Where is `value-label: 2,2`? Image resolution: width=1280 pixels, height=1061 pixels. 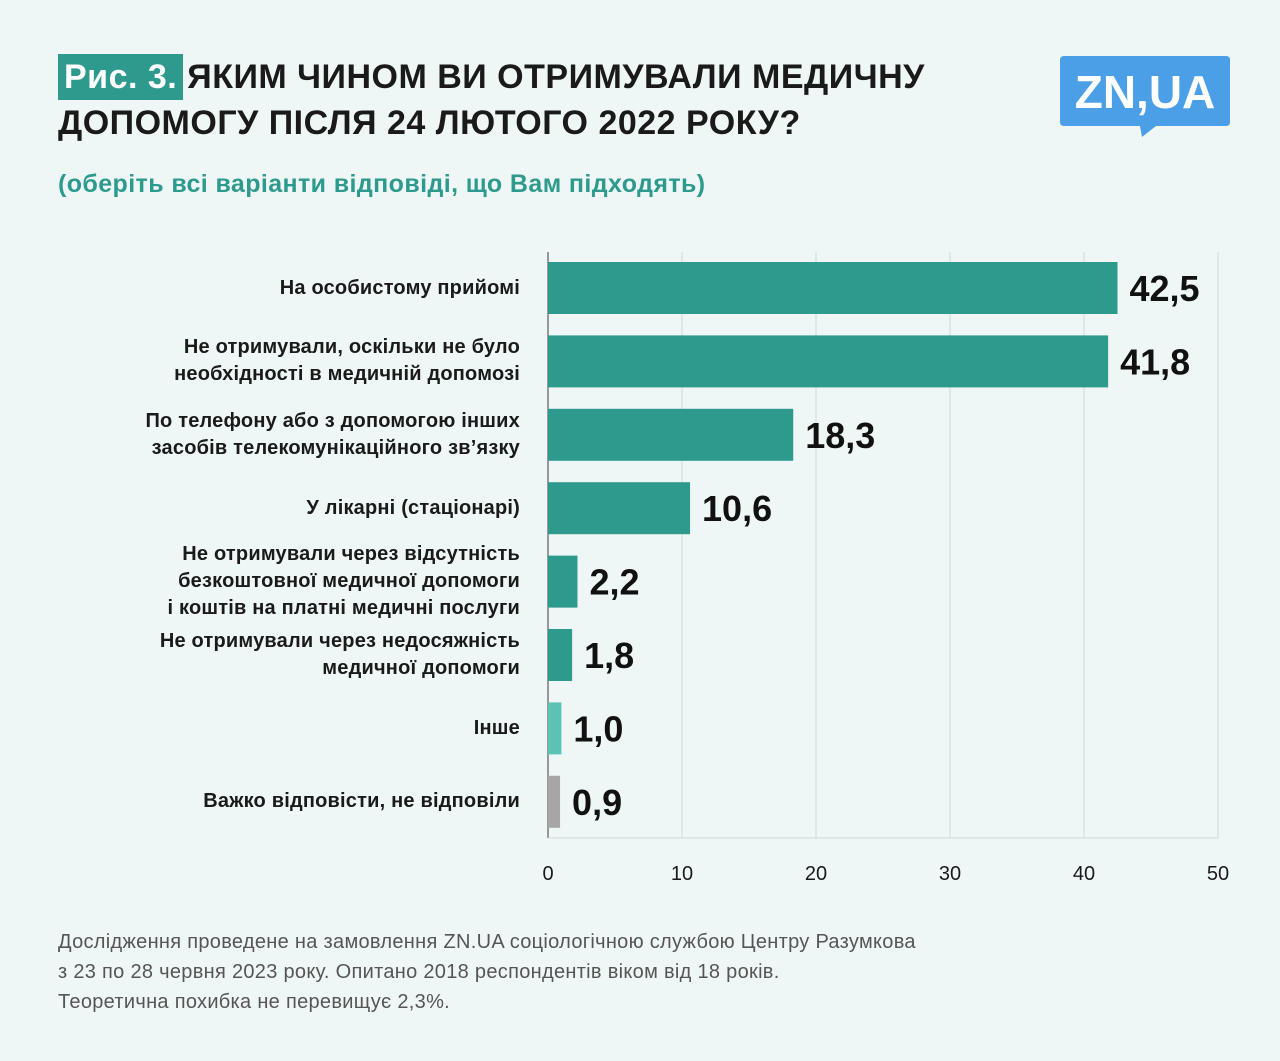
value-label: 2,2 is located at coordinates (614, 582).